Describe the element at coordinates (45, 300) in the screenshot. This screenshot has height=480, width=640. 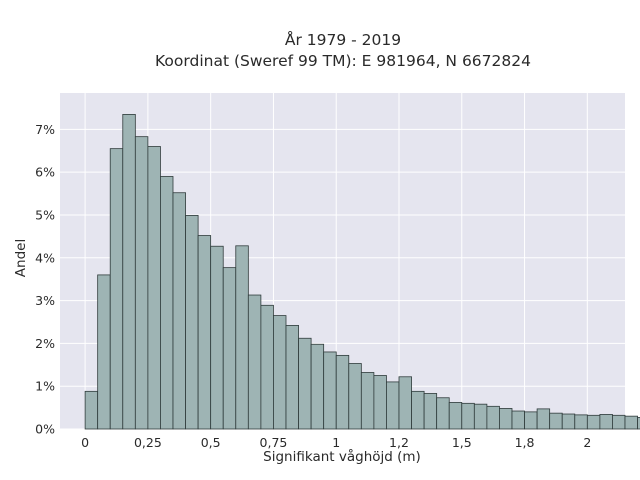
I see `y-tick-label: 3%` at that location.